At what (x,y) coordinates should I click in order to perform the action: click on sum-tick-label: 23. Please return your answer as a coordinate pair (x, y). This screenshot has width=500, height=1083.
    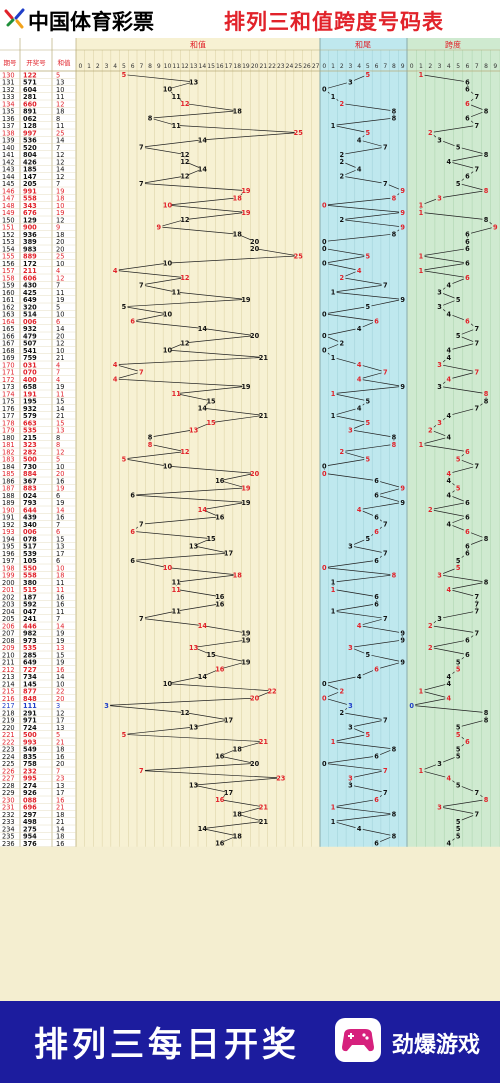
    Looking at the image, I should click on (281, 66).